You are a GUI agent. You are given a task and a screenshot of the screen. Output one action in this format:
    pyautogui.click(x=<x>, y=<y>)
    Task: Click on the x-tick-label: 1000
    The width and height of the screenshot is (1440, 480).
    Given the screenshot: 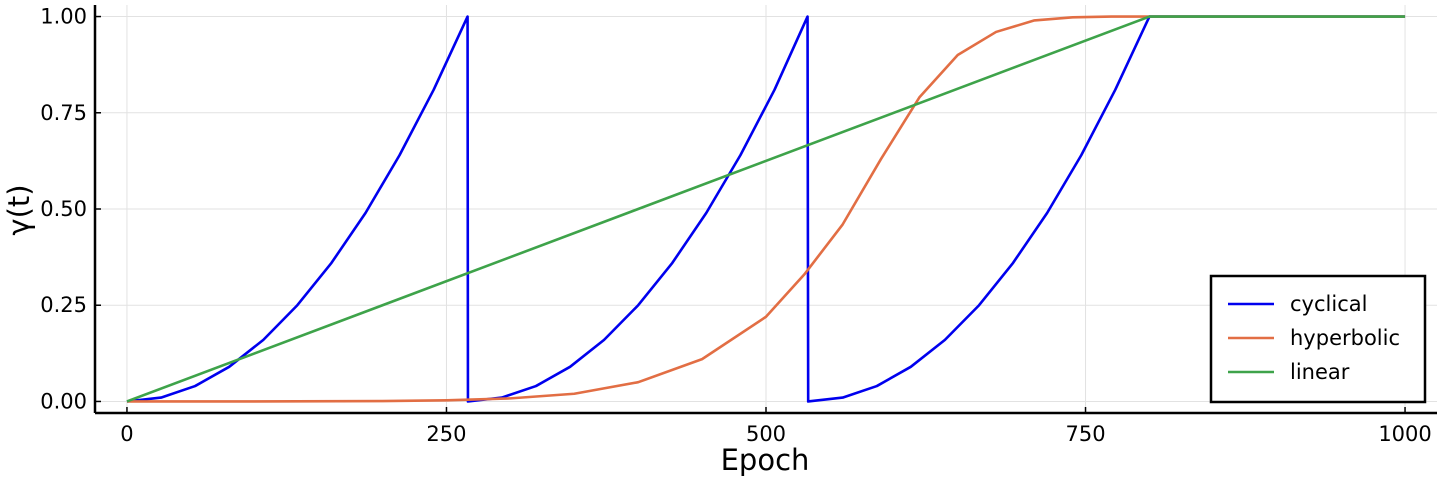 What is the action you would take?
    pyautogui.click(x=1404, y=434)
    